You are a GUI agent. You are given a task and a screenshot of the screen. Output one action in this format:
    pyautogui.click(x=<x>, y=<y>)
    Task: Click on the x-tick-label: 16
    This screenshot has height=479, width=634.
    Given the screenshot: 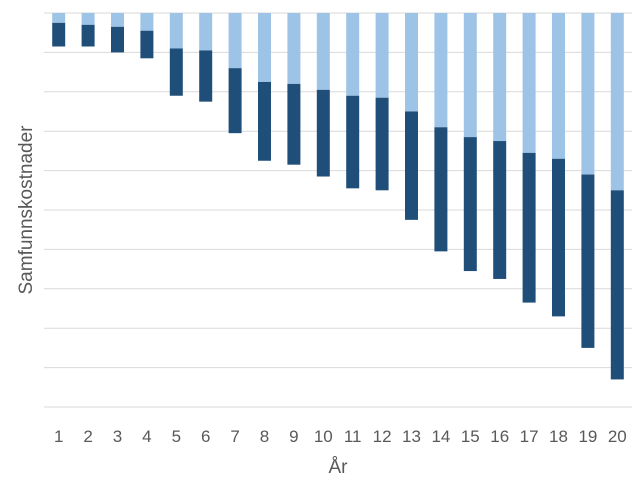 What is the action you would take?
    pyautogui.click(x=499, y=436)
    